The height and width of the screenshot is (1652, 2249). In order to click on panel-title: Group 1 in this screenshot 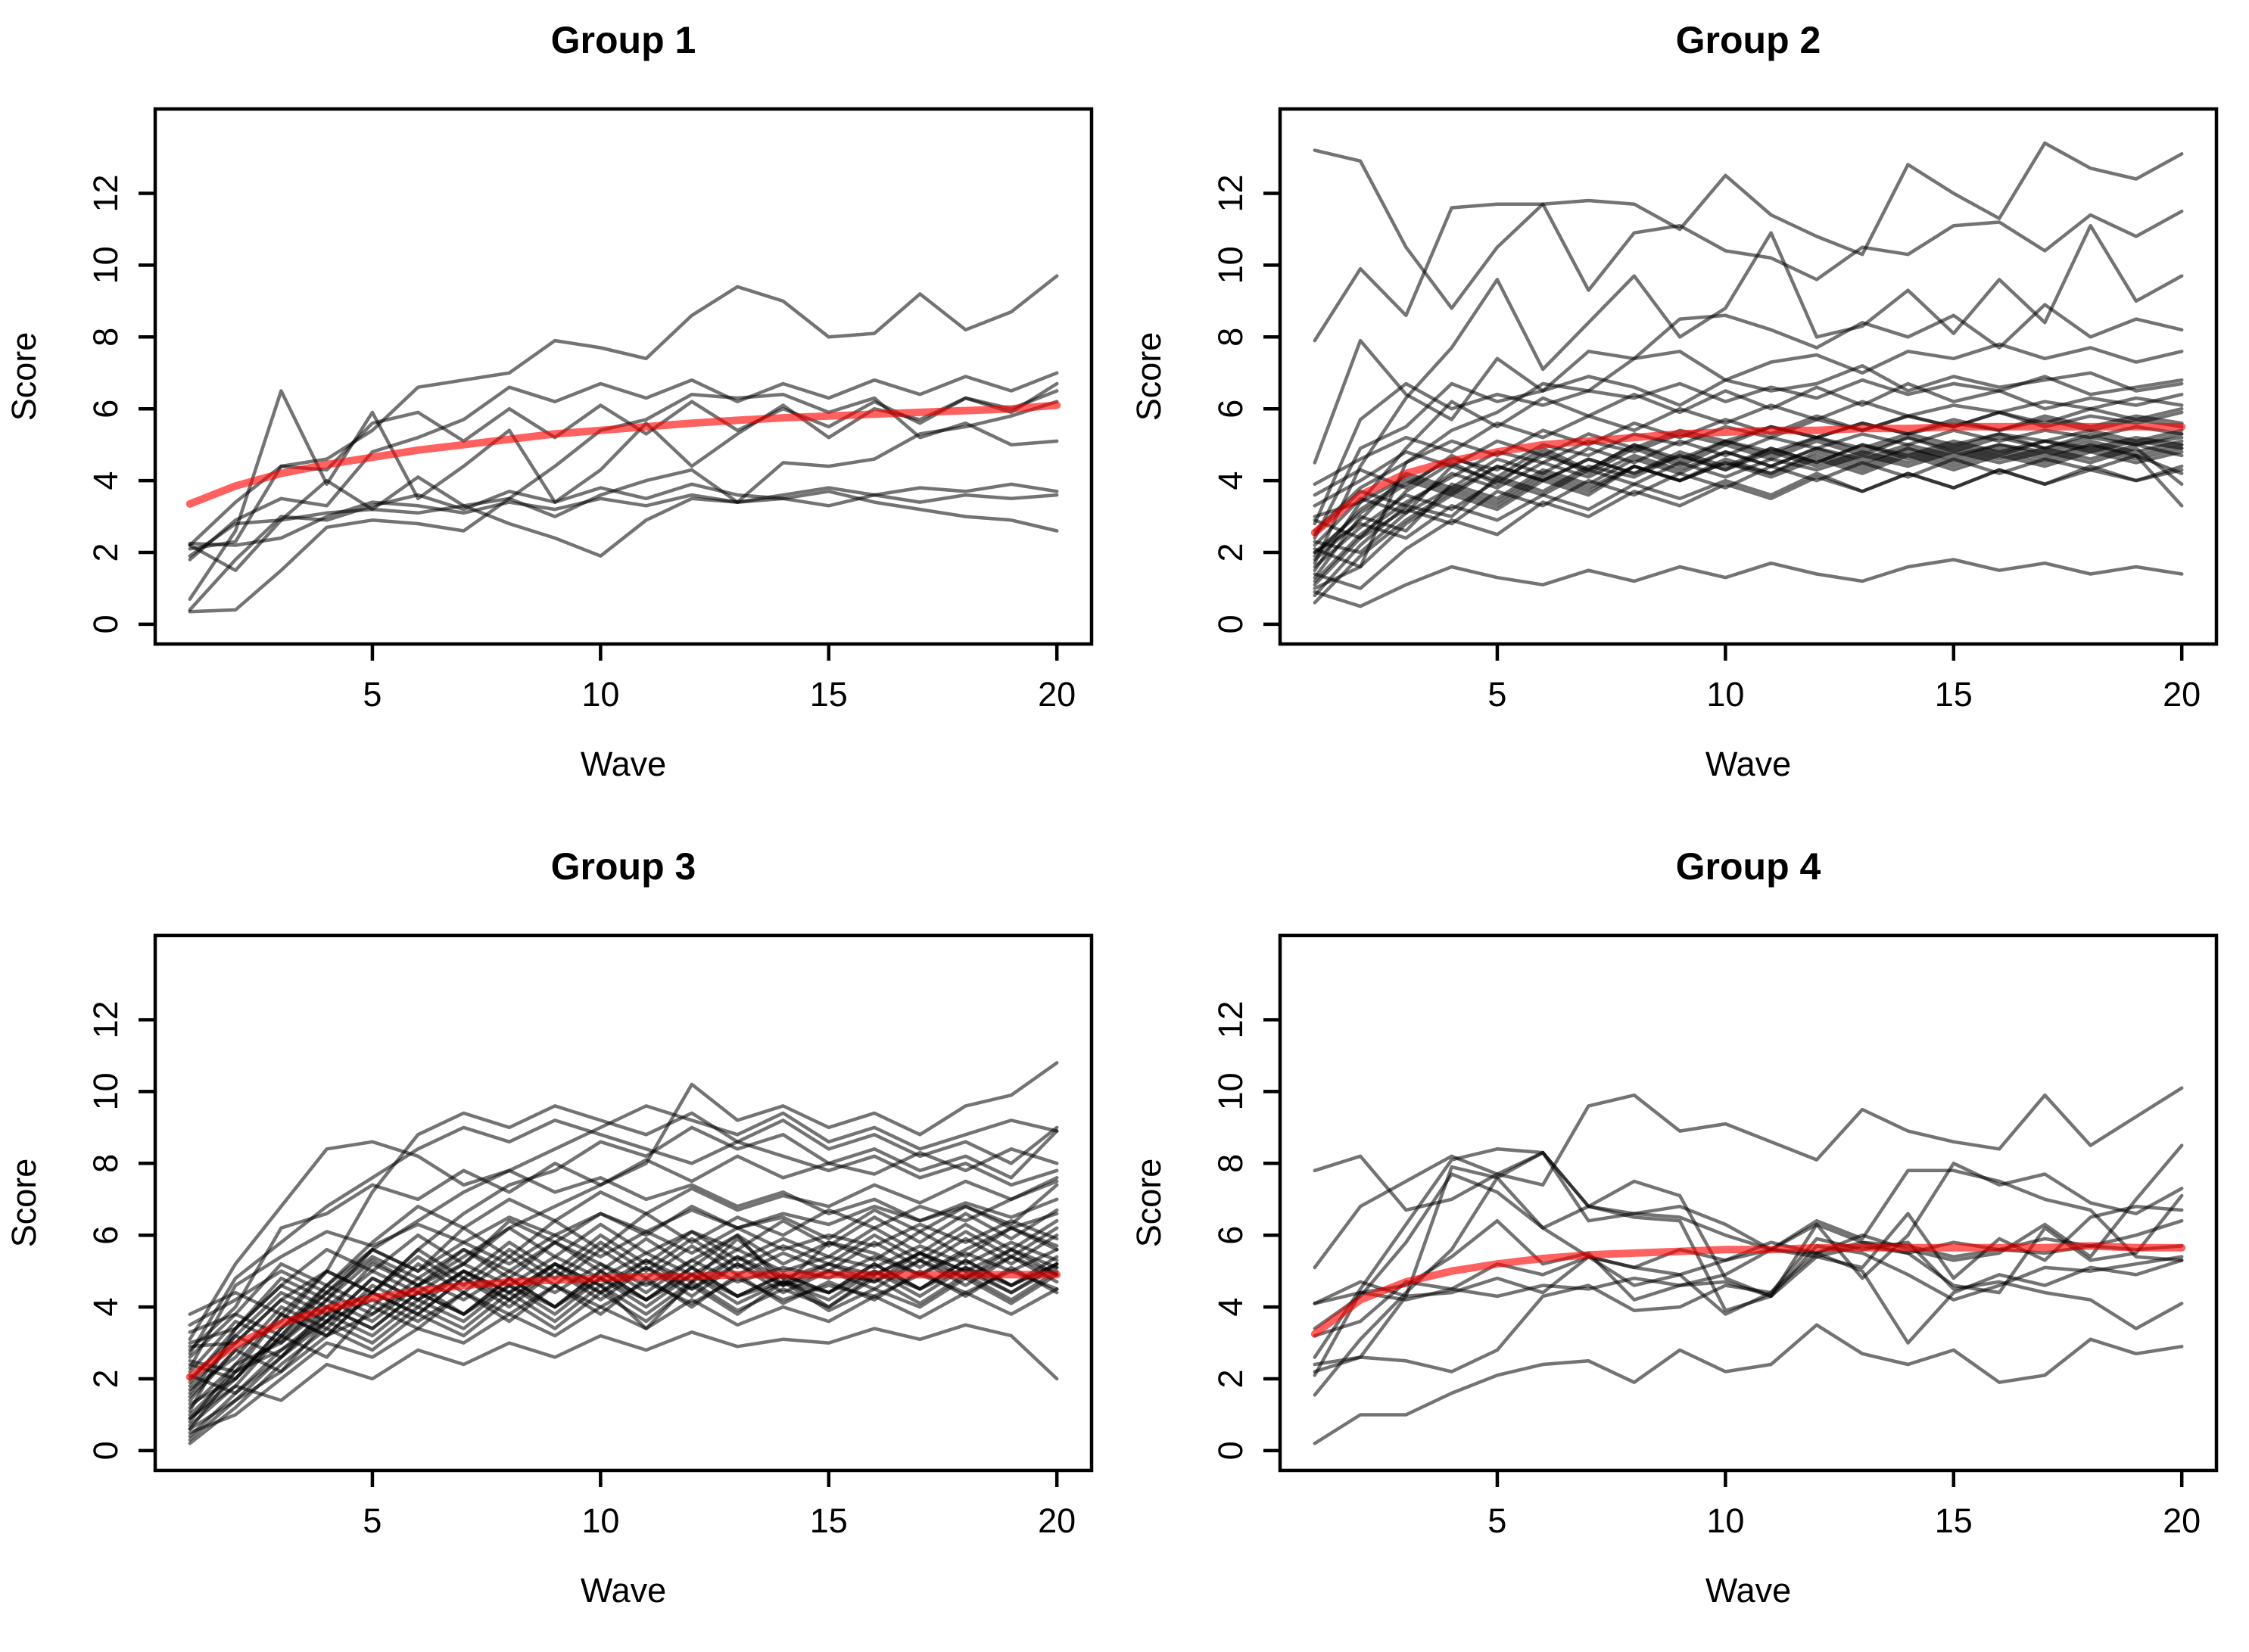, I will do `click(623, 40)`.